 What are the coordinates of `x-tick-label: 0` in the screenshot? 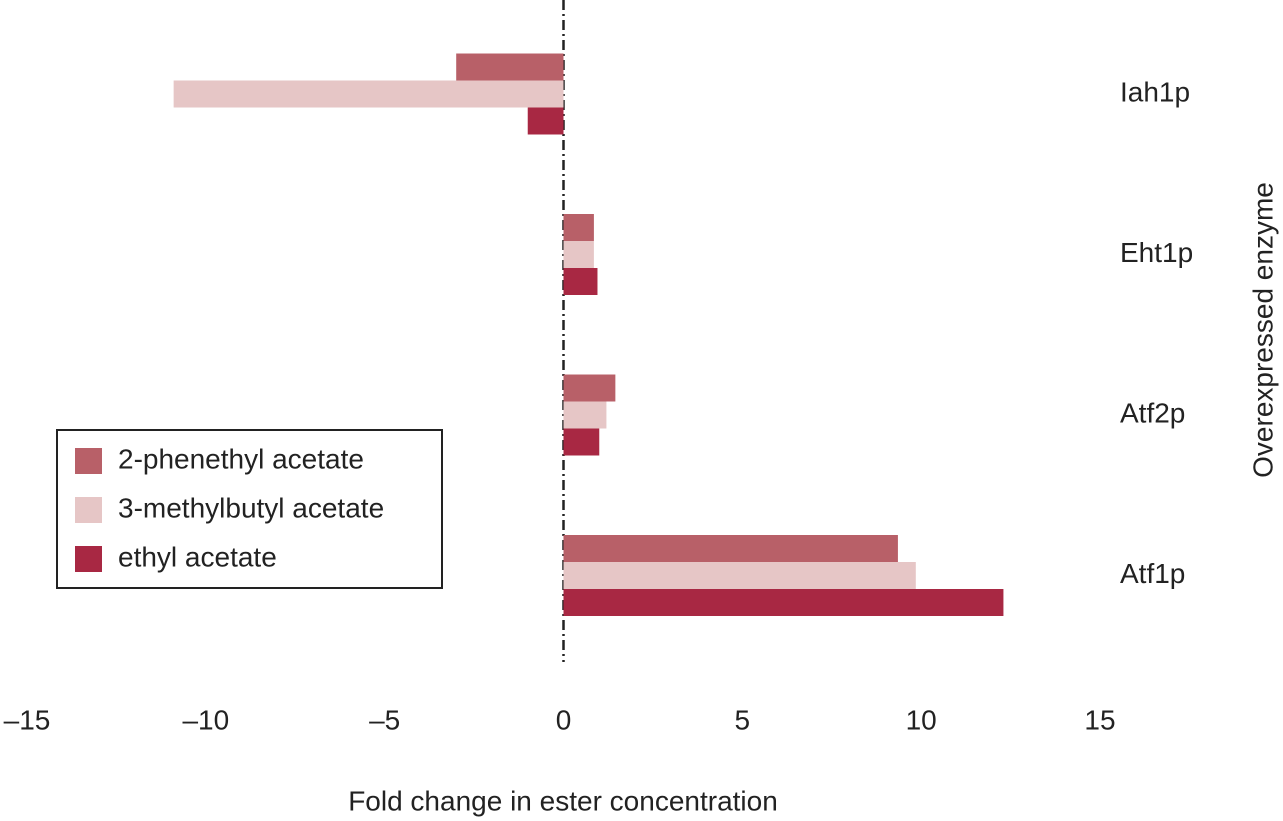 It's located at (564, 719).